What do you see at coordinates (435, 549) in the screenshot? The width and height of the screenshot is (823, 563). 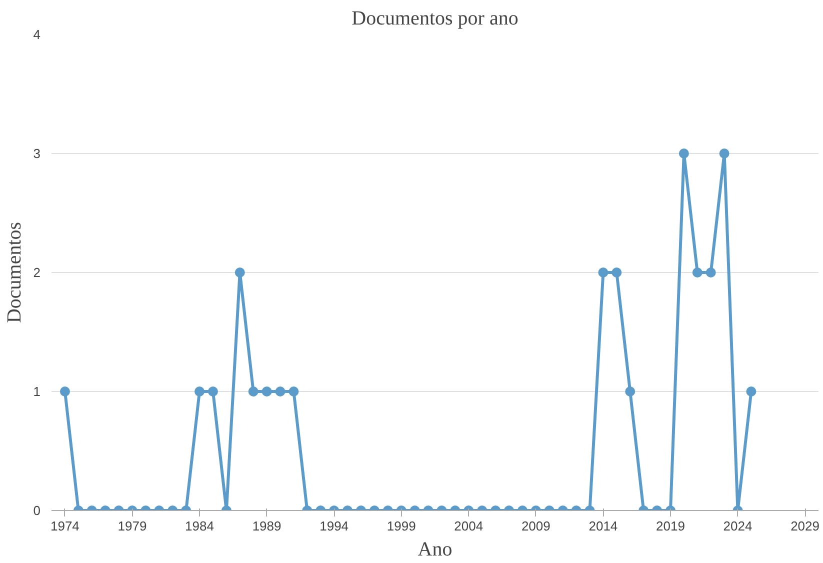 I see `x-axis-title: Ano` at bounding box center [435, 549].